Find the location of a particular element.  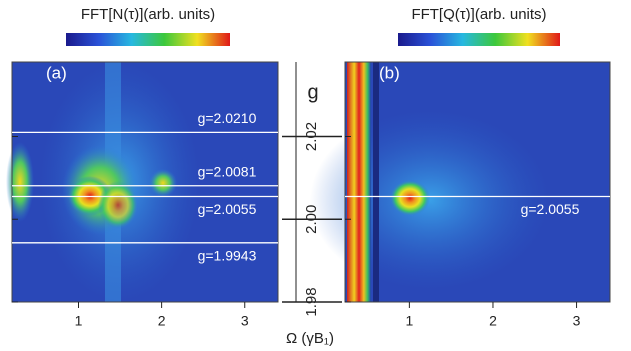

x-axis-label: Ω (γB₁) is located at coordinates (310, 338).